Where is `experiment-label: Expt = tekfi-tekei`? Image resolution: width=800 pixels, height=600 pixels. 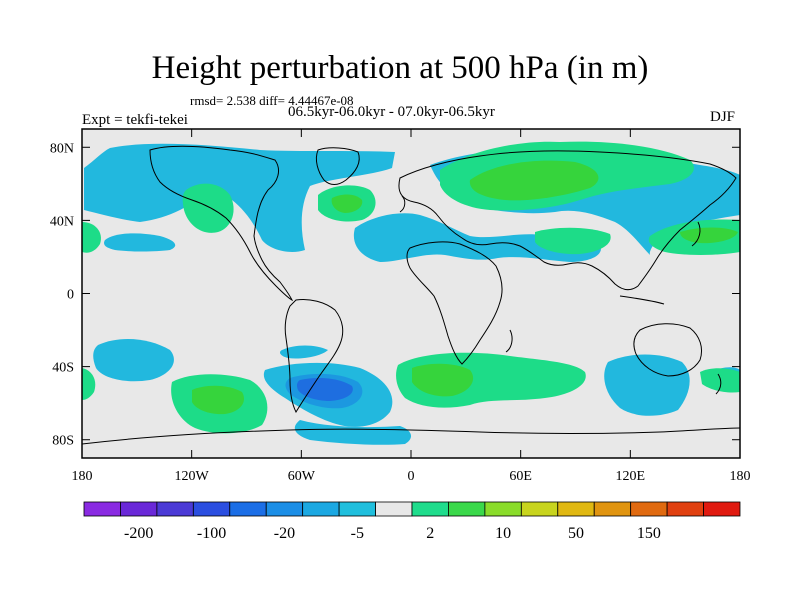 experiment-label: Expt = tekfi-tekei is located at coordinates (135, 120).